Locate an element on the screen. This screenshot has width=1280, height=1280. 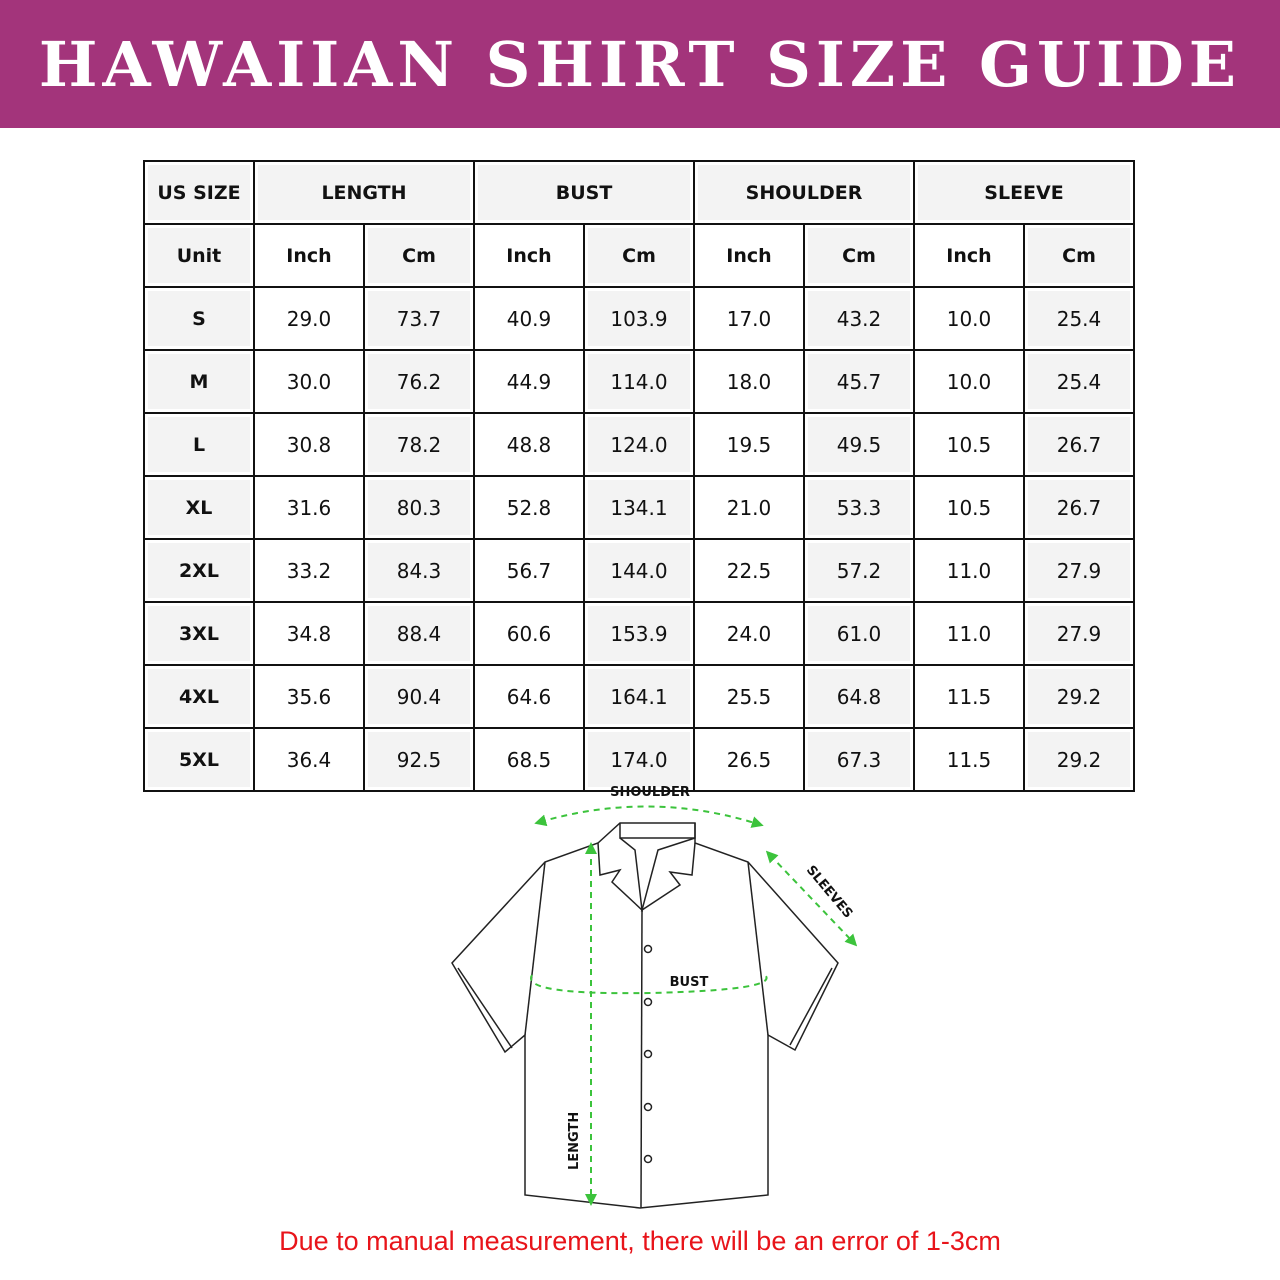
value-cell-text: 26.7 is located at coordinates (1079, 444).